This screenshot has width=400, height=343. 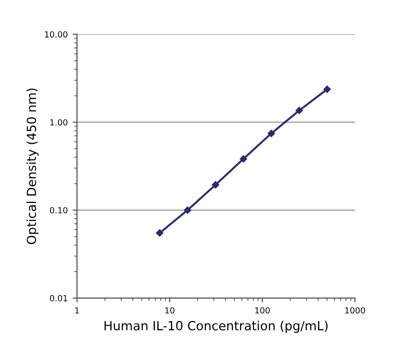 I want to click on x-tick-label: 1, so click(x=77, y=310).